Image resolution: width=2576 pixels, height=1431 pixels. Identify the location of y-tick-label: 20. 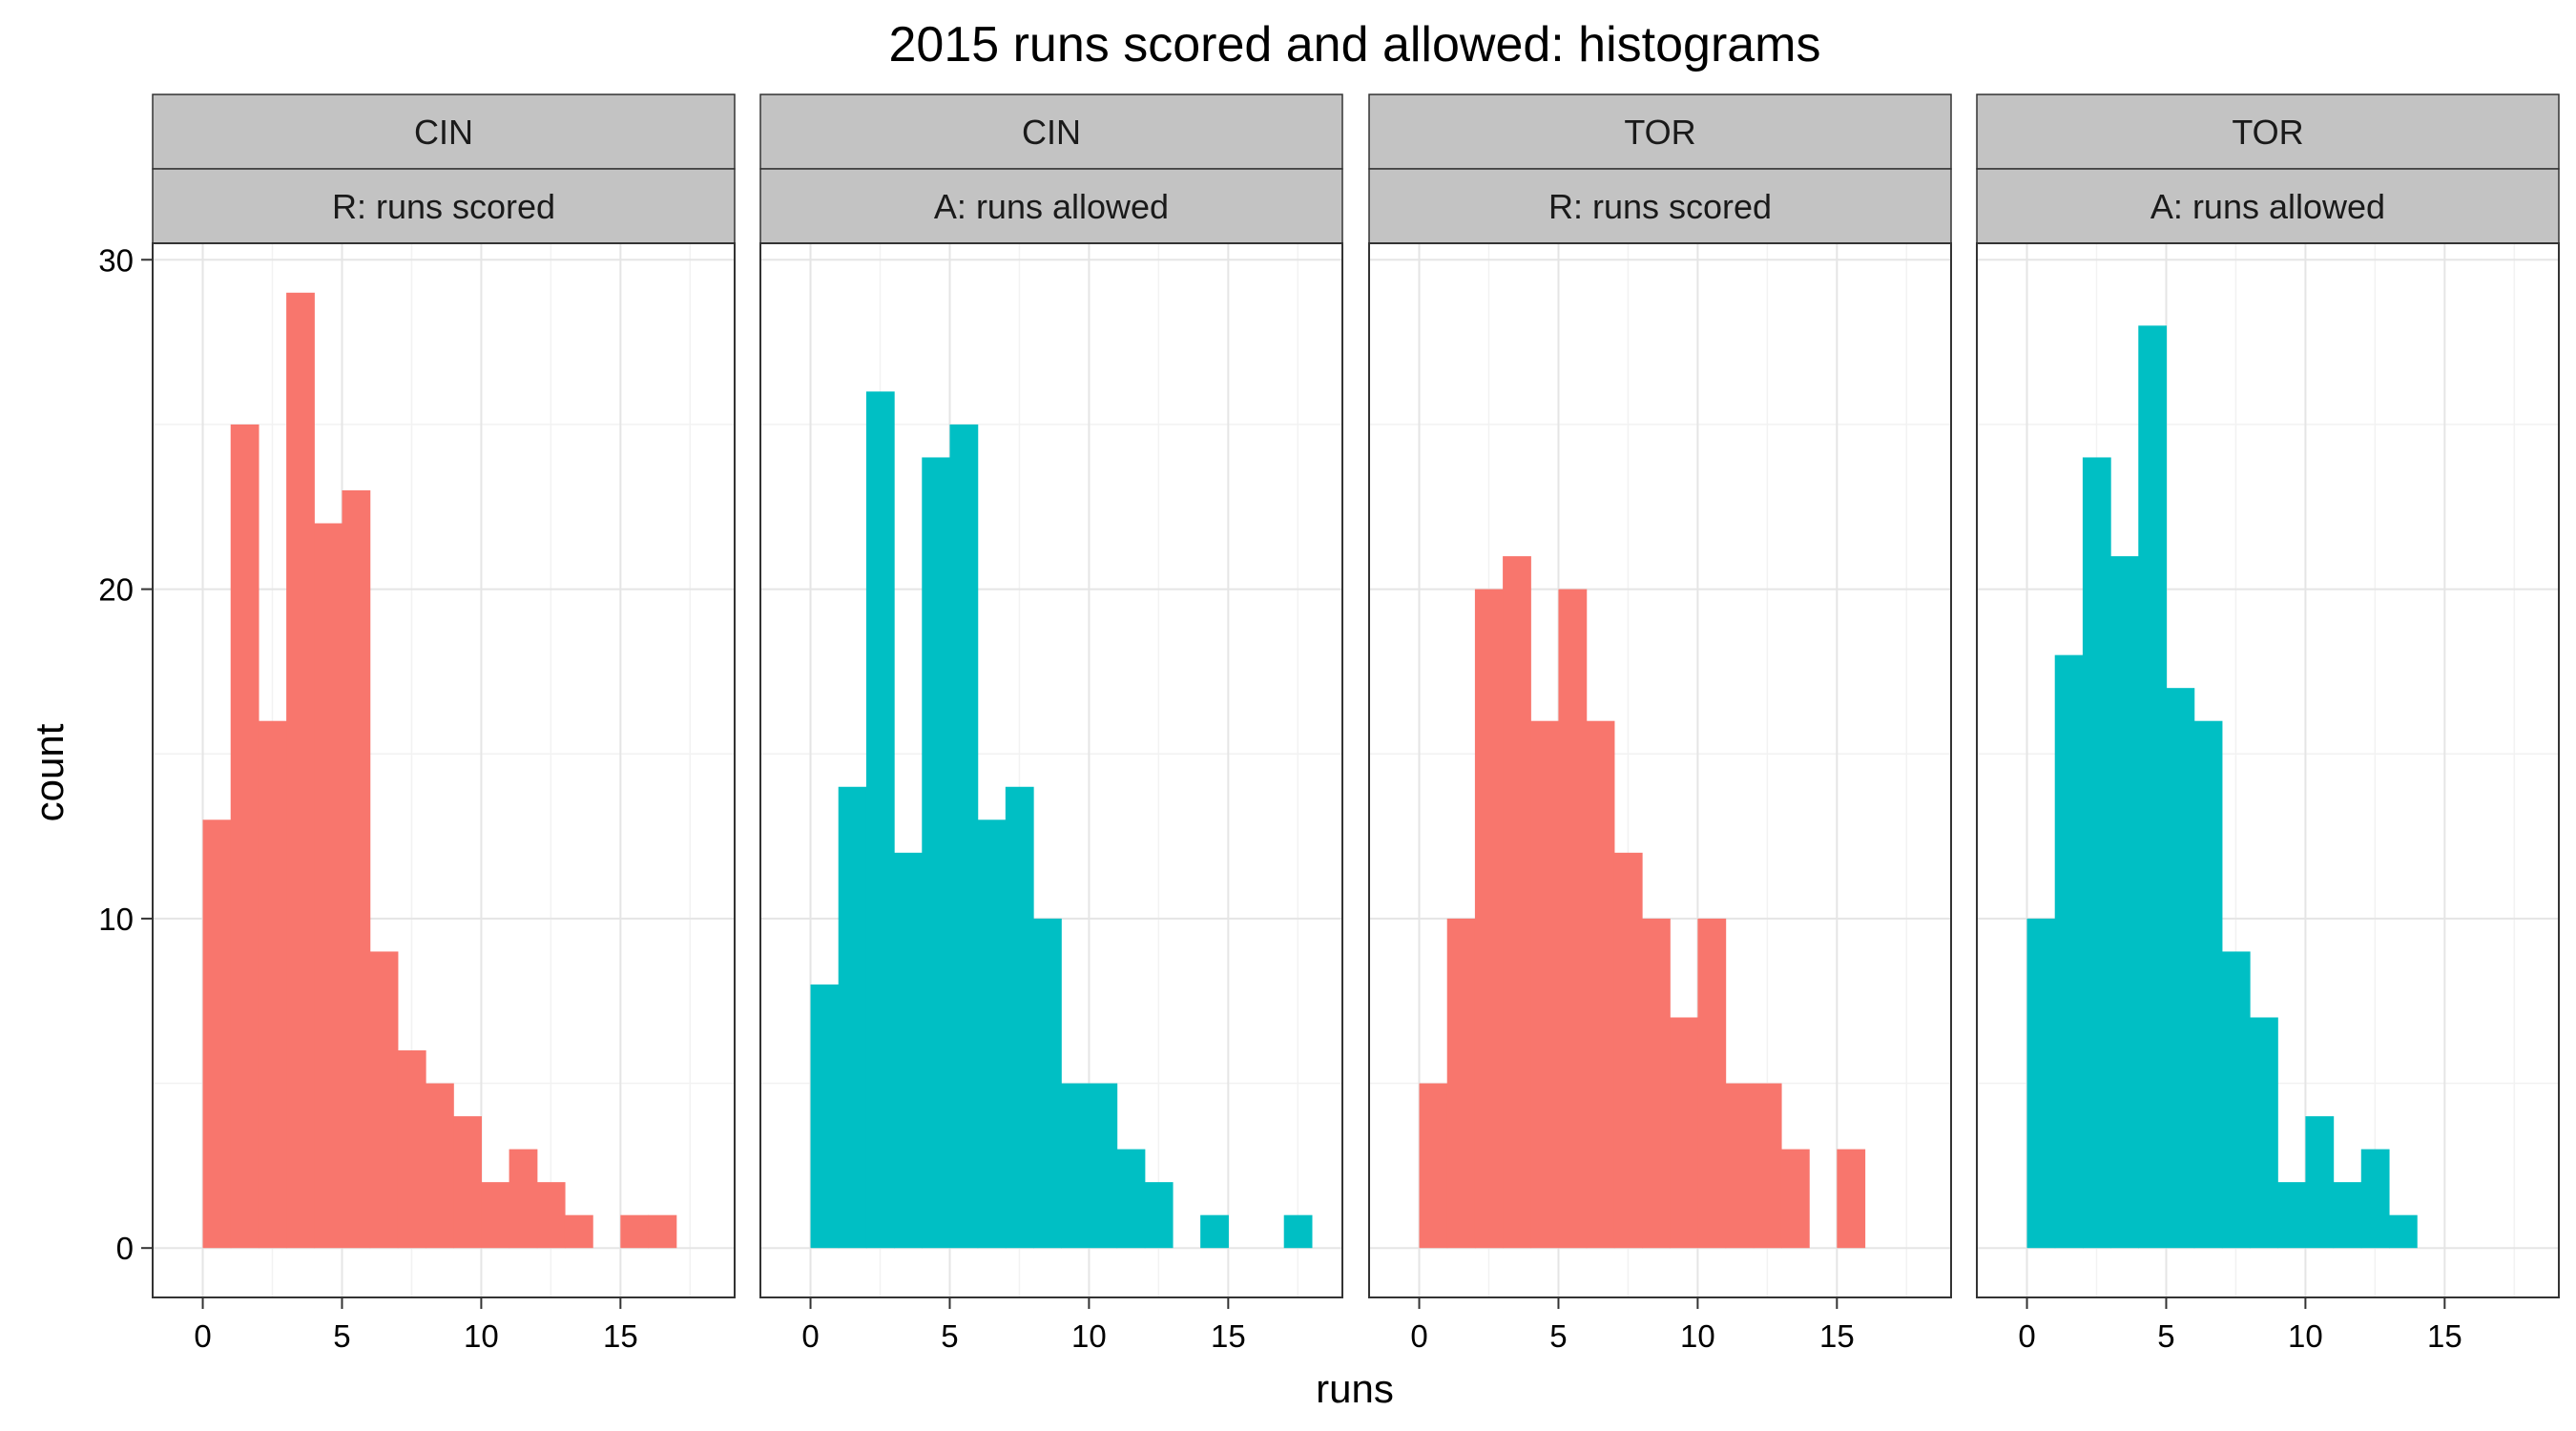
(116, 590).